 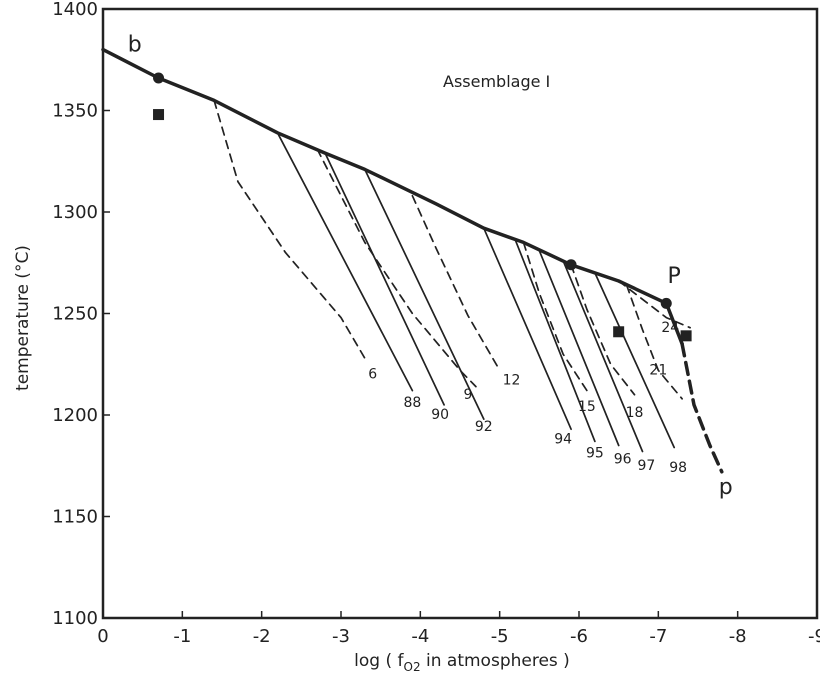 What do you see at coordinates (496, 81) in the screenshot?
I see `assemblage-annotation: Assemblage I` at bounding box center [496, 81].